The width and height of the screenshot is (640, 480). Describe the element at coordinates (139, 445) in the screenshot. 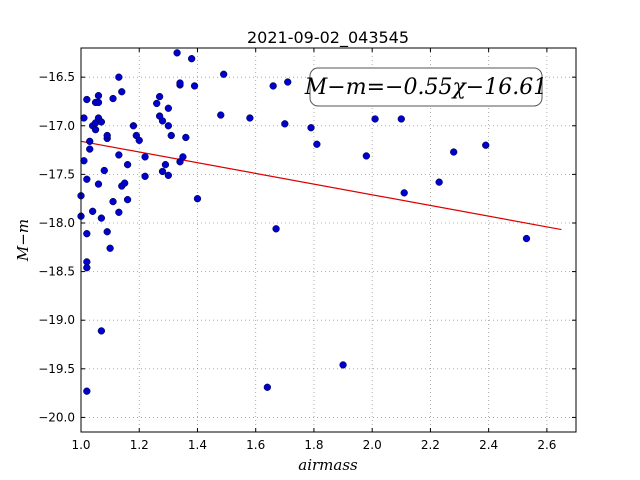

I see `x-tick-label: 1.2` at that location.